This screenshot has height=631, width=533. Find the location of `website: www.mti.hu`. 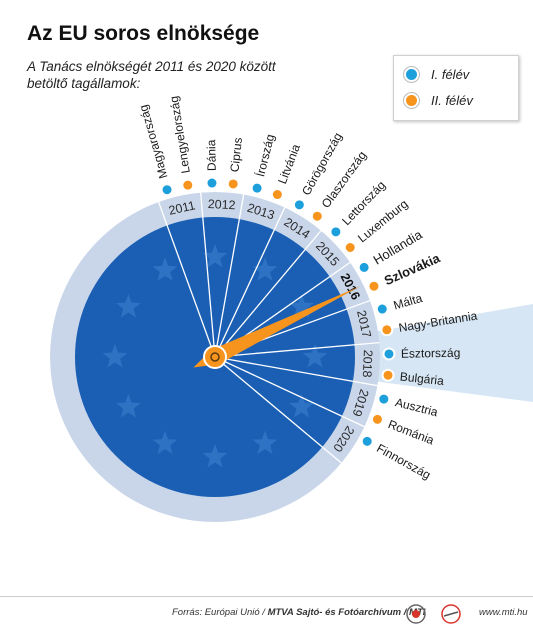

website: www.mti.hu is located at coordinates (503, 612).